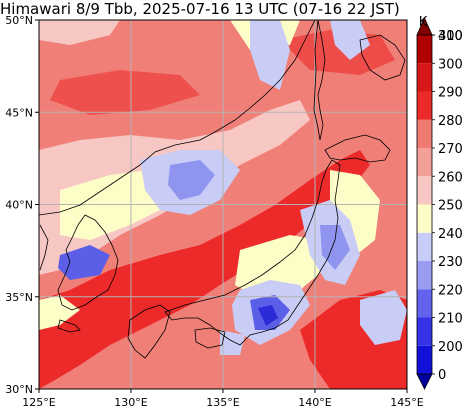 This screenshot has height=409, width=468. Describe the element at coordinates (406, 402) in the screenshot. I see `tick-label-lon: 145°E` at that location.